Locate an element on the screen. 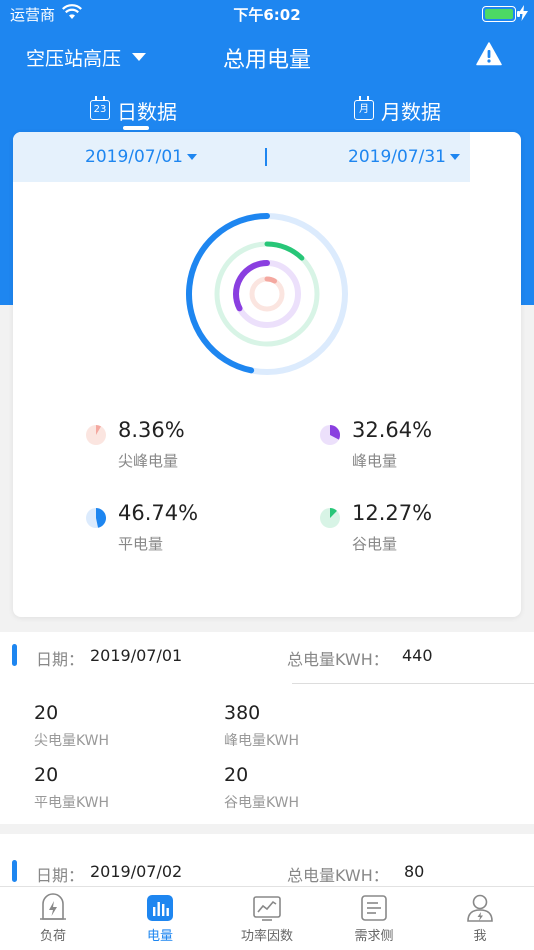 The image size is (534, 950). valley-unit: 谷电量KWH is located at coordinates (262, 803).